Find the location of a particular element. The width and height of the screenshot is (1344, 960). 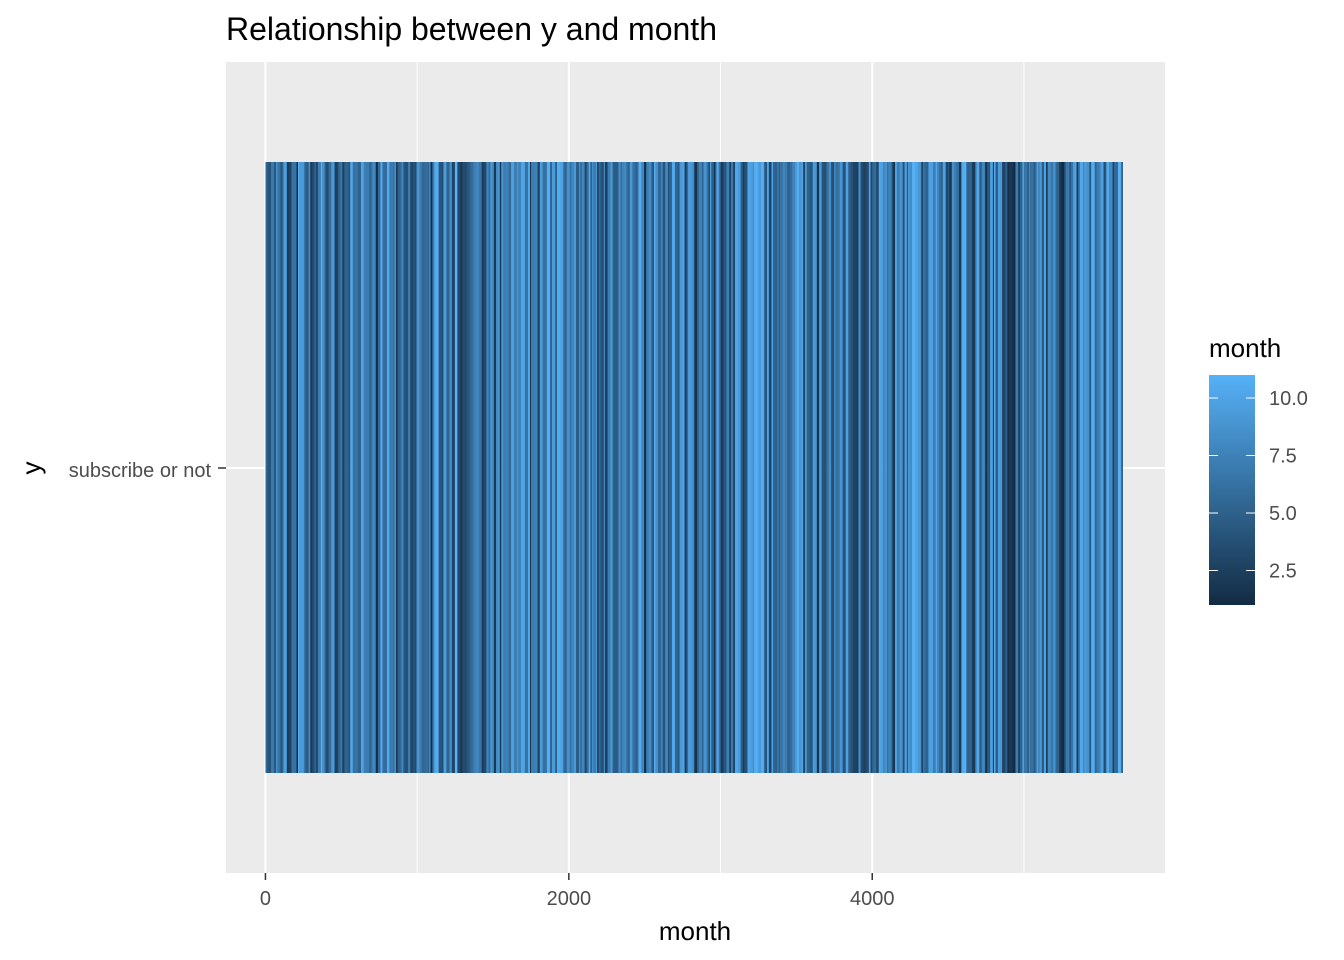

legend-tick-label: 5.0 is located at coordinates (1283, 514).